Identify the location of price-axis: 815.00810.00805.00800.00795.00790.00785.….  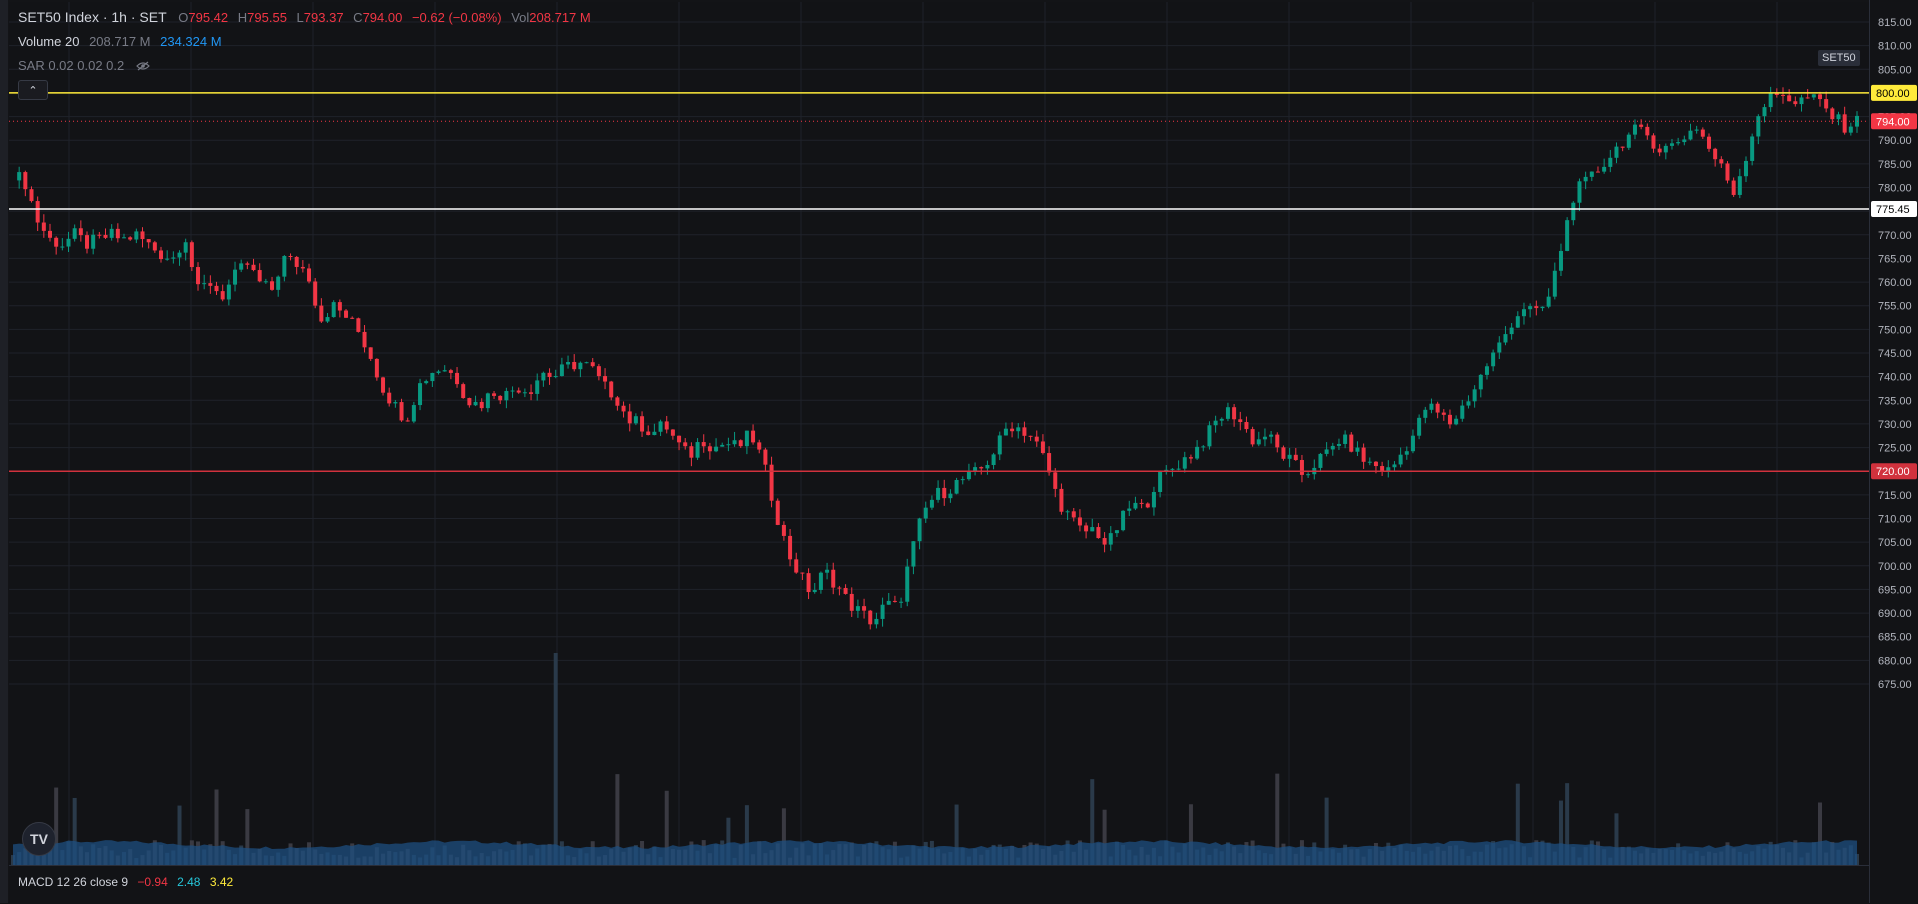
(1893, 451).